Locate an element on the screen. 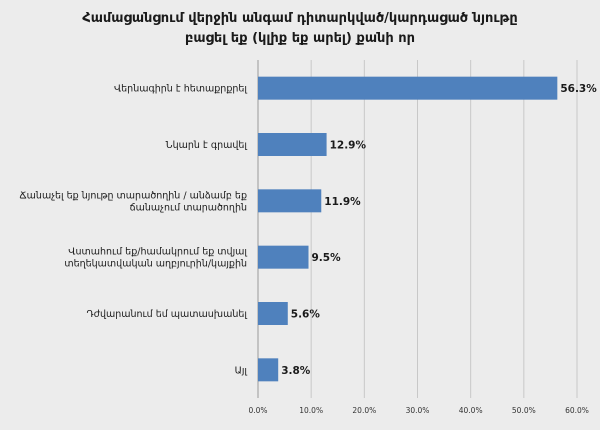 The image size is (600, 430). value-label: 11.9% is located at coordinates (342, 202).